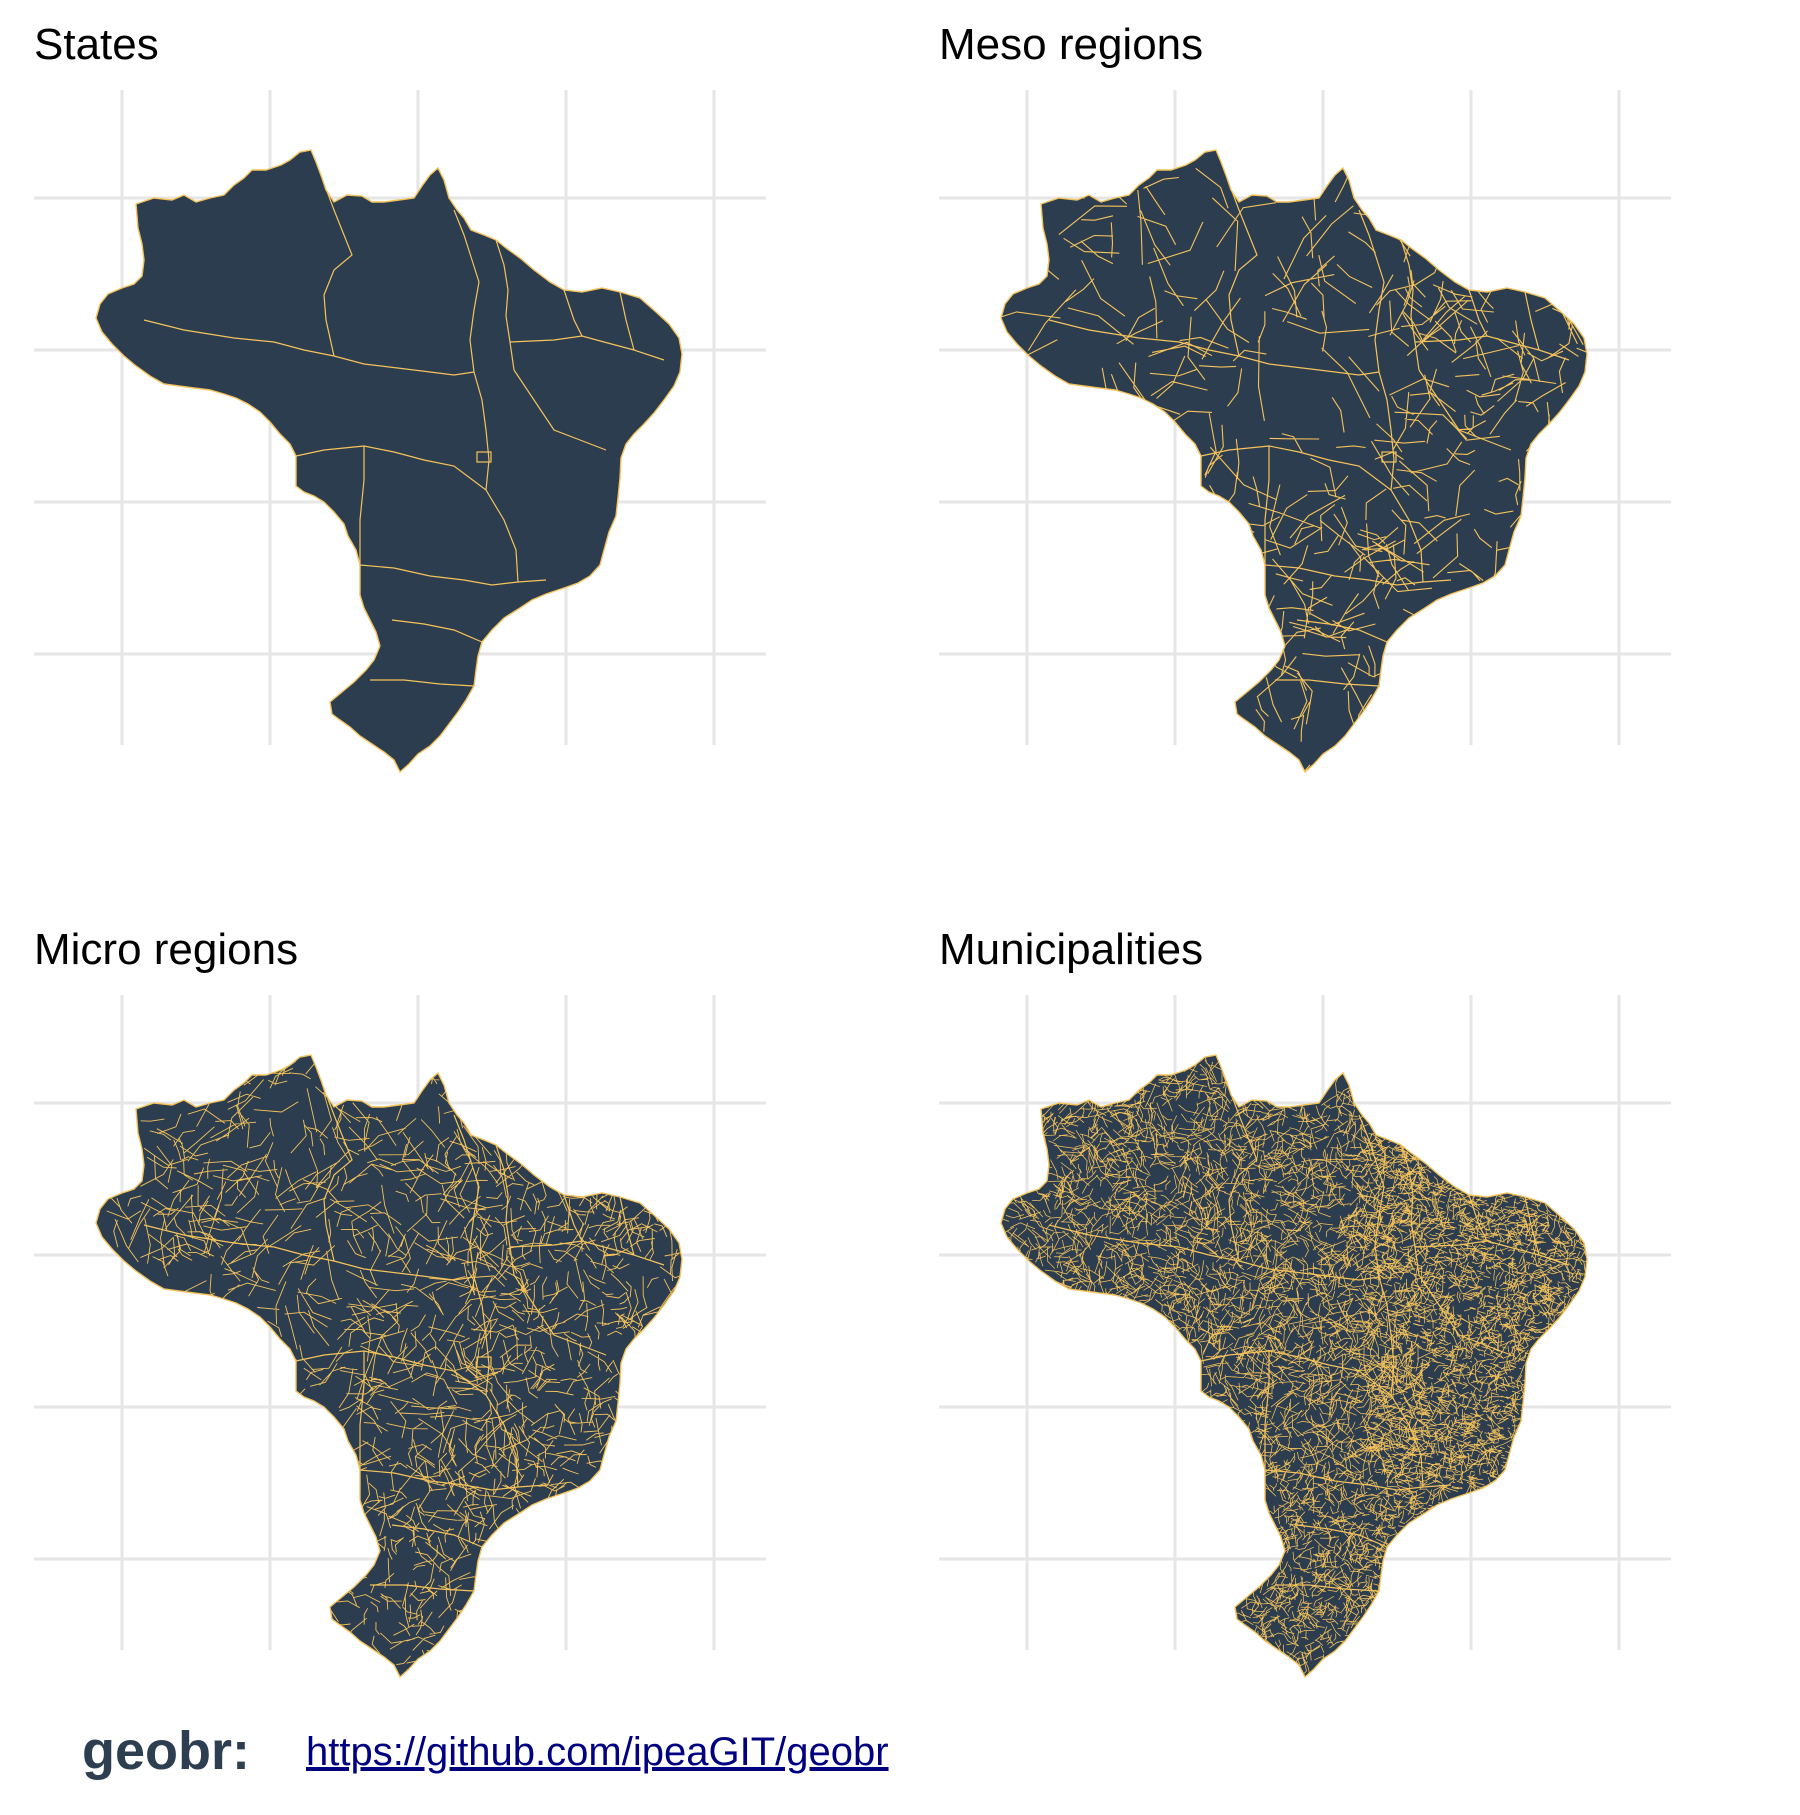 This screenshot has width=1800, height=1815. Describe the element at coordinates (166, 1751) in the screenshot. I see `footer-brand: geobr:` at that location.